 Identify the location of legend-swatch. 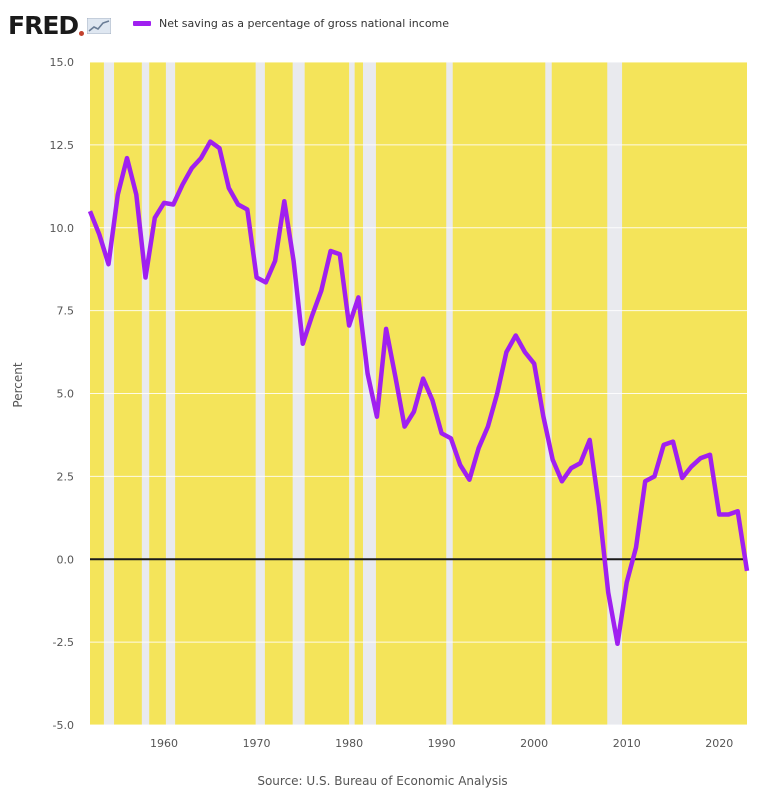
(142, 23).